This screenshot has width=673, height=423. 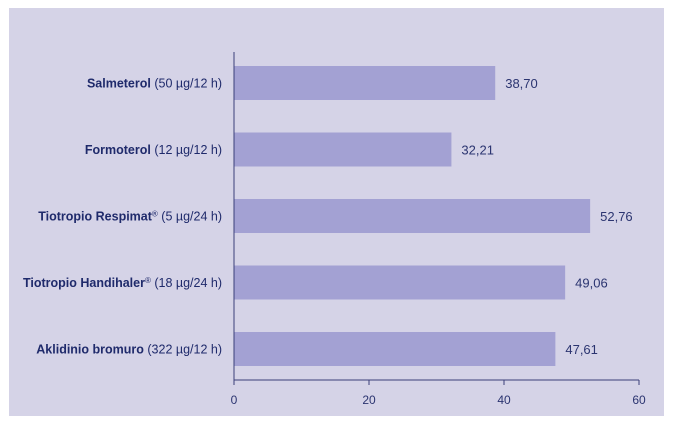 I want to click on category-label: Tiotropio Handihaler® (18 µg/24 h), so click(x=122, y=283).